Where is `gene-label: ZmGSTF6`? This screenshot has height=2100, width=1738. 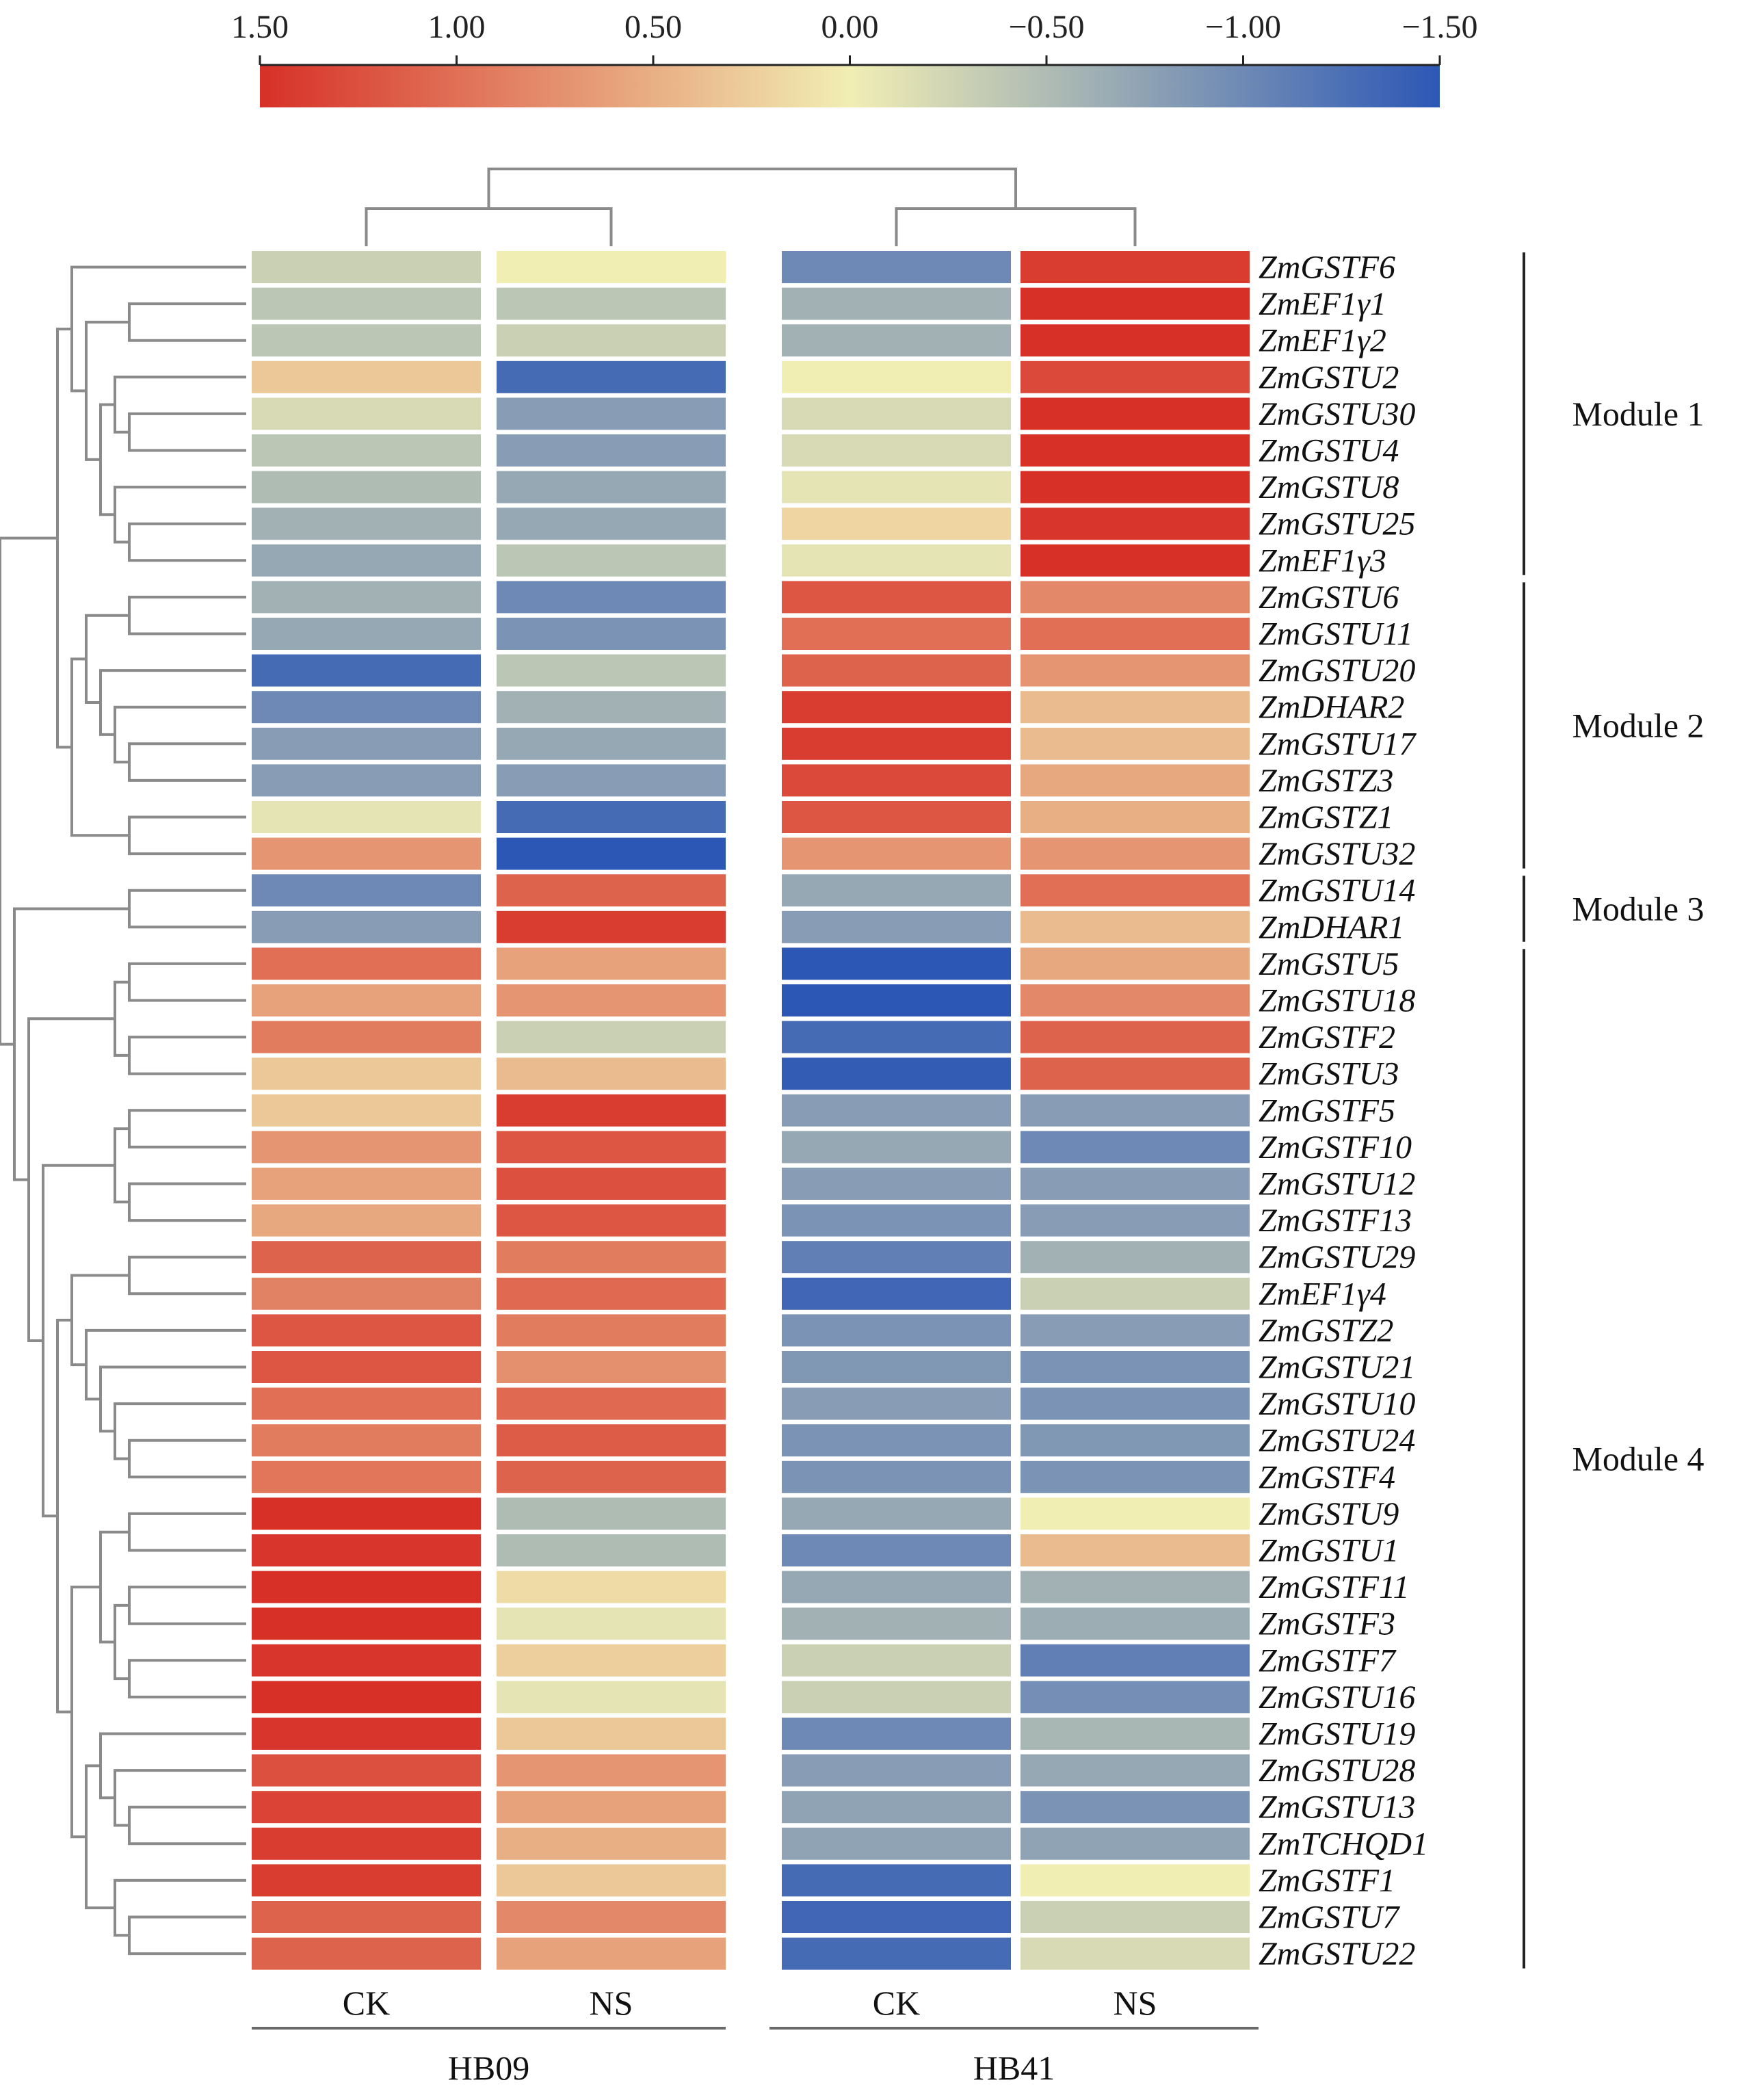 gene-label: ZmGSTF6 is located at coordinates (1327, 268).